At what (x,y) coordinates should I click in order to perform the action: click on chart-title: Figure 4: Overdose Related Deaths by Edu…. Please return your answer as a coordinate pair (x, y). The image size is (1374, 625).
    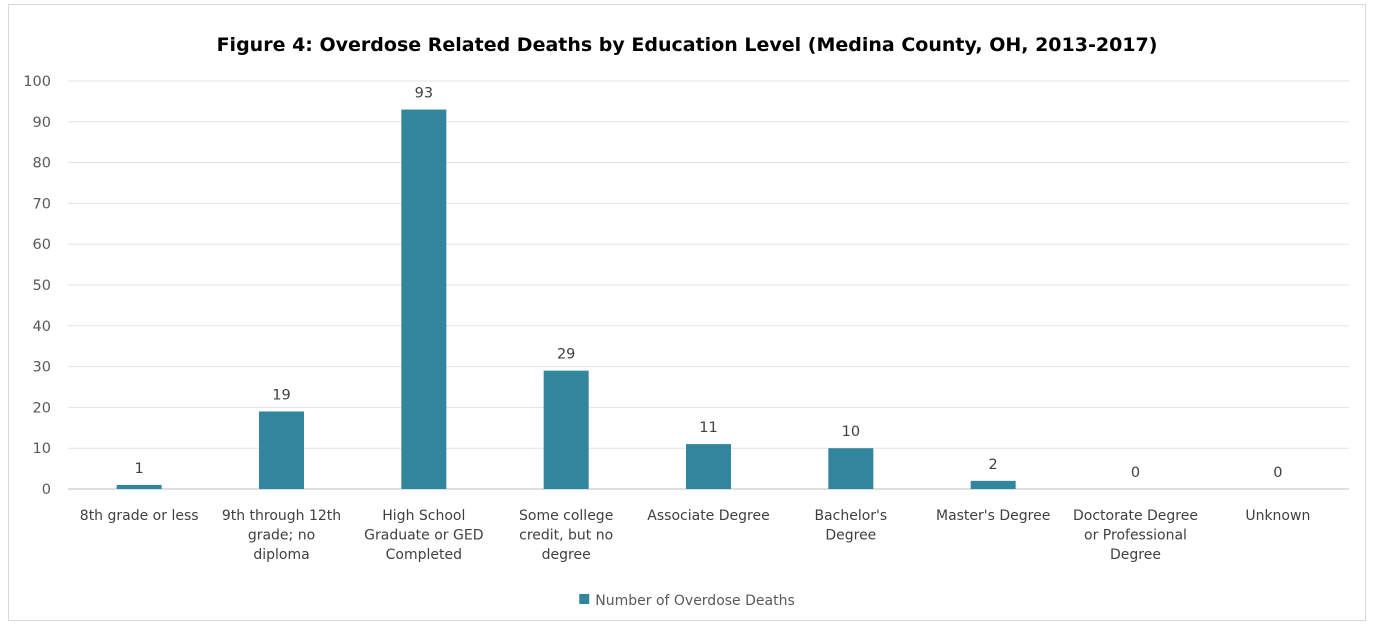
    Looking at the image, I should click on (687, 45).